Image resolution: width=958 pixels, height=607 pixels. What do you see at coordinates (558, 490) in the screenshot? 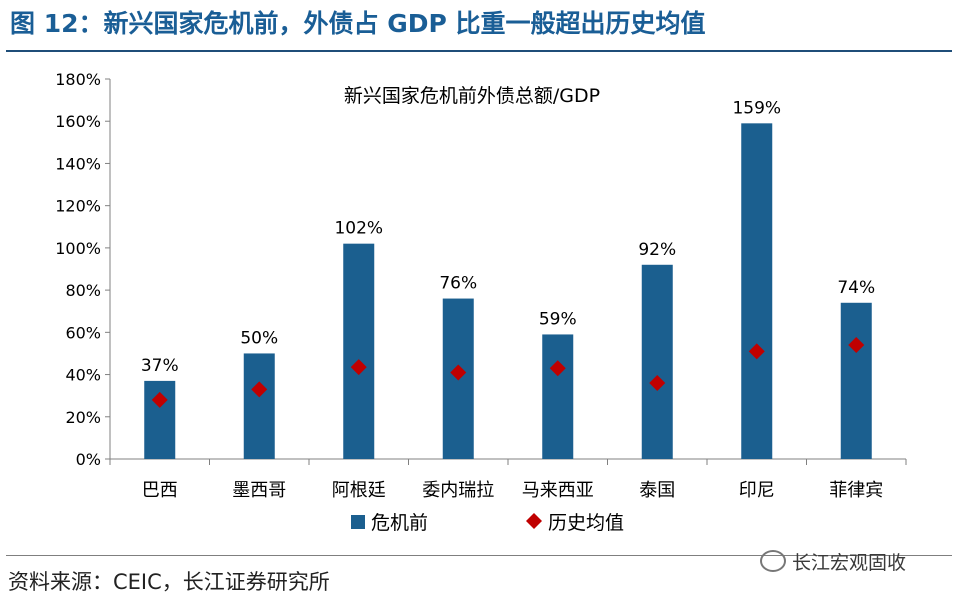
I see `x-category-label: 马来西亚` at bounding box center [558, 490].